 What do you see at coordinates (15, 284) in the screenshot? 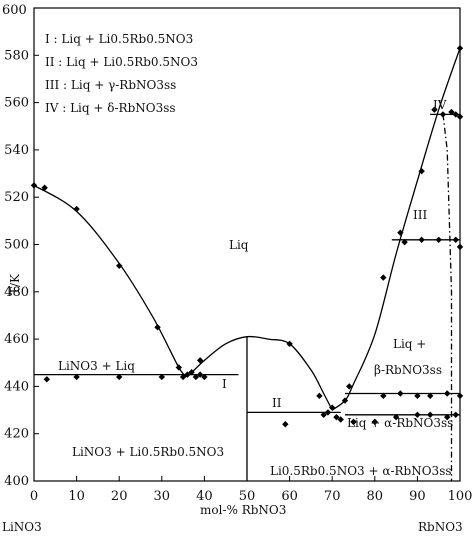
I see `y-axis-title: T/K` at bounding box center [15, 284].